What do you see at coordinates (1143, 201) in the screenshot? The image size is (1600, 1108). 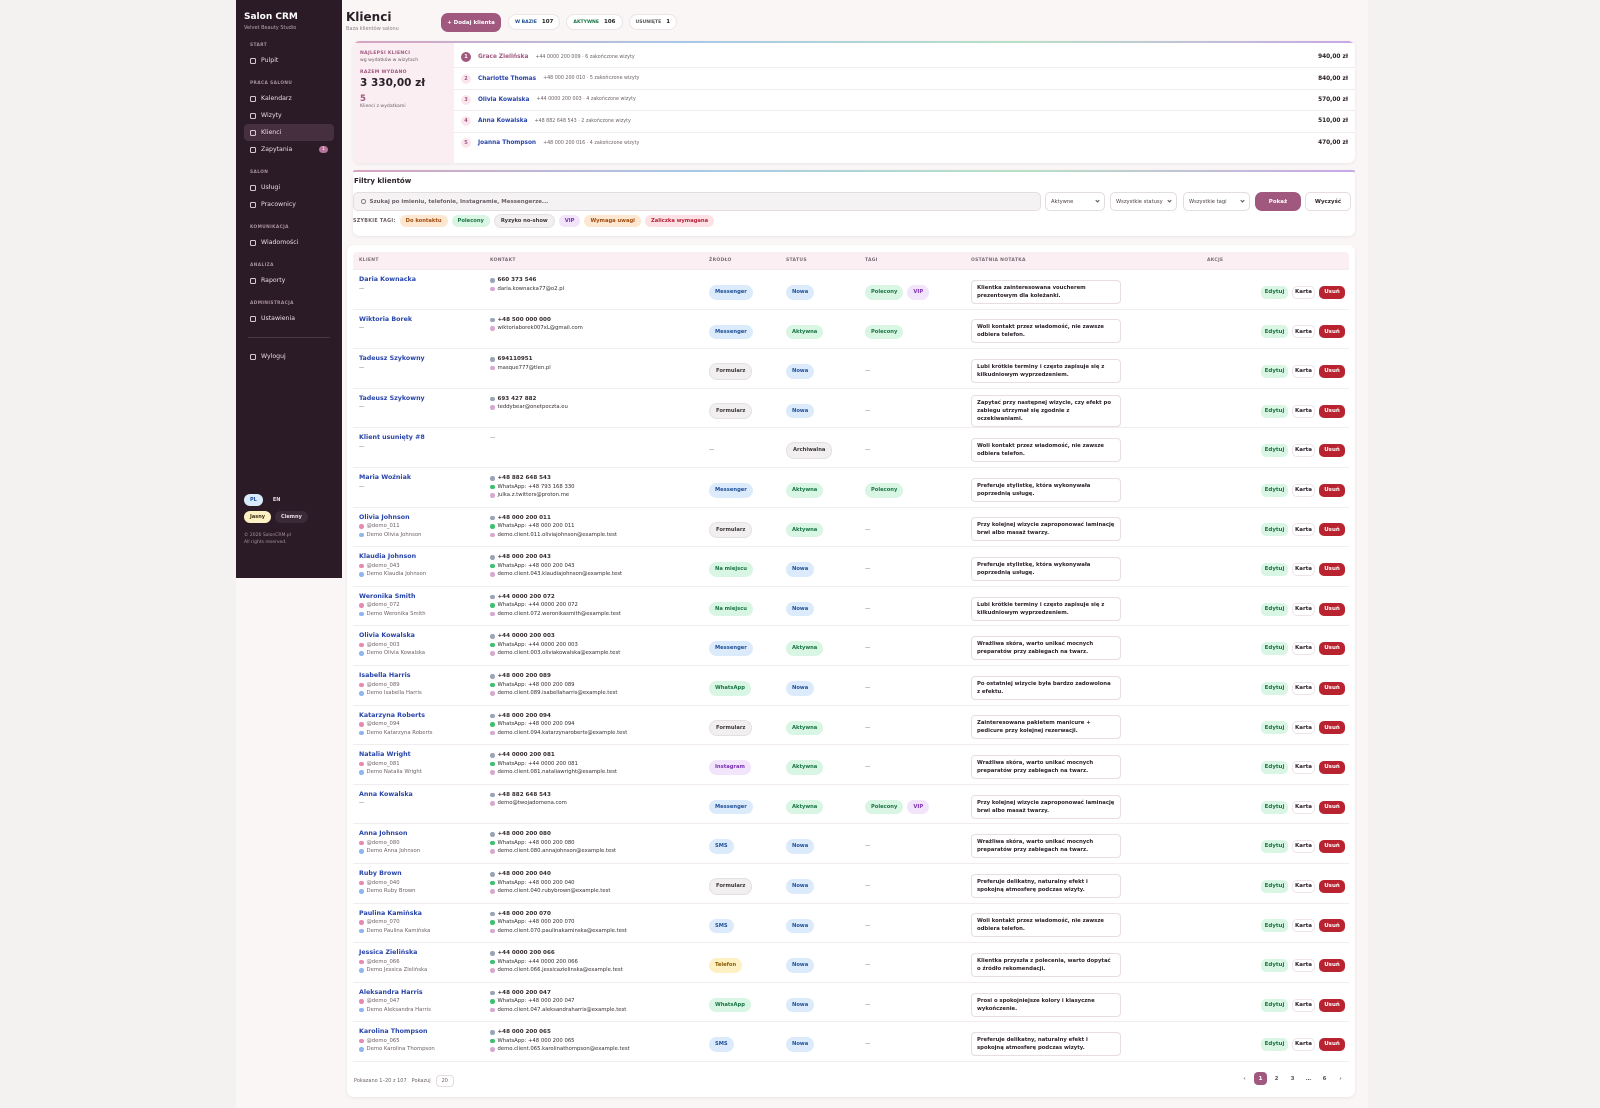 I see `filter-select: Wszystkie statusy` at bounding box center [1143, 201].